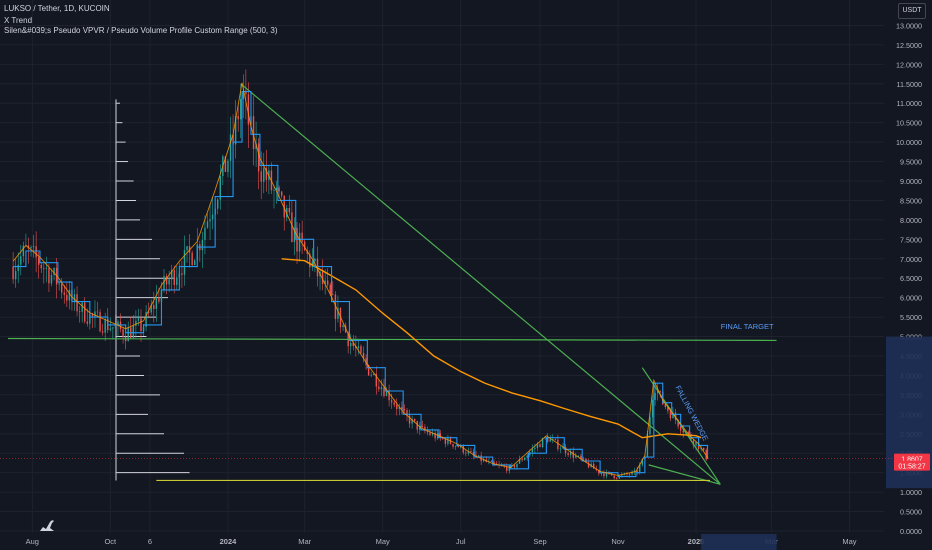 The image size is (932, 550). I want to click on price-tag-label: 1.8607, so click(912, 460).